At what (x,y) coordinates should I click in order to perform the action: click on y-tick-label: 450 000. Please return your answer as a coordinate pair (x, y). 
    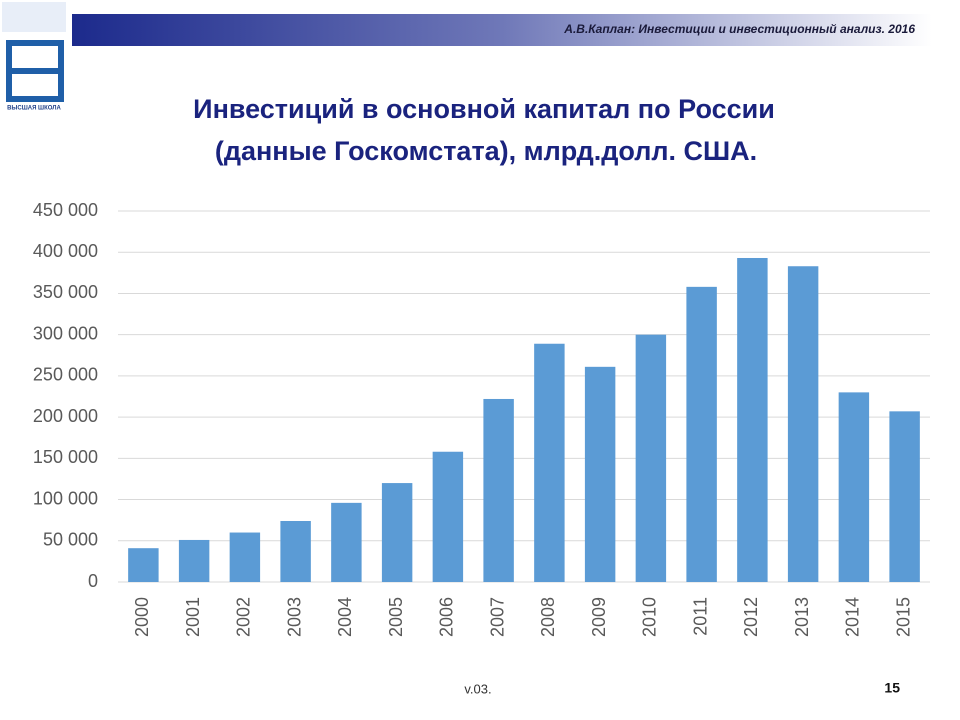
    Looking at the image, I should click on (65, 210).